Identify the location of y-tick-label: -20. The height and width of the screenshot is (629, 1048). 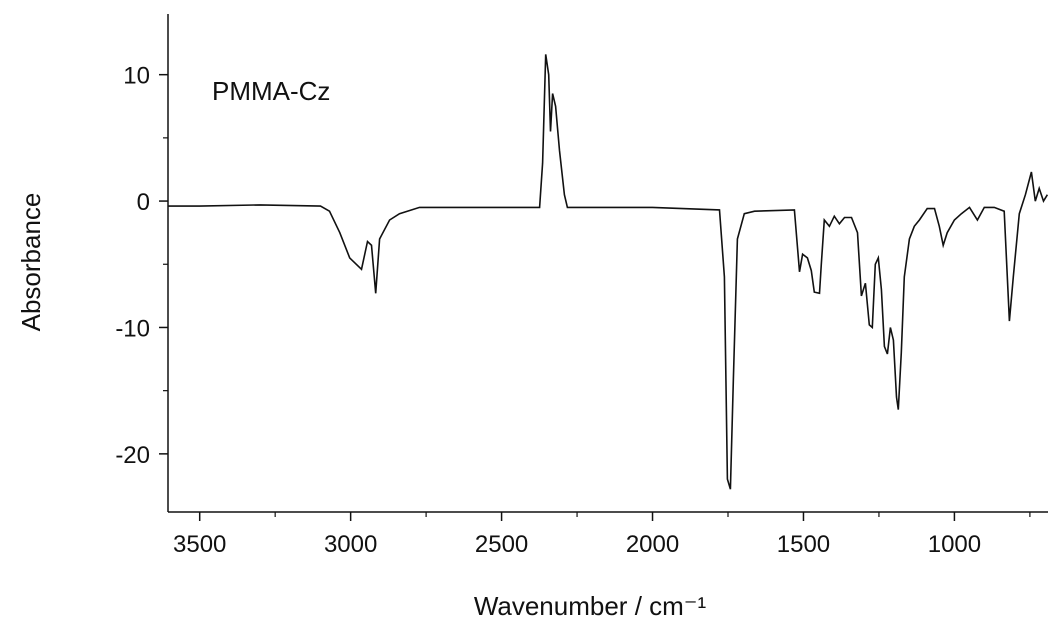
(132, 455).